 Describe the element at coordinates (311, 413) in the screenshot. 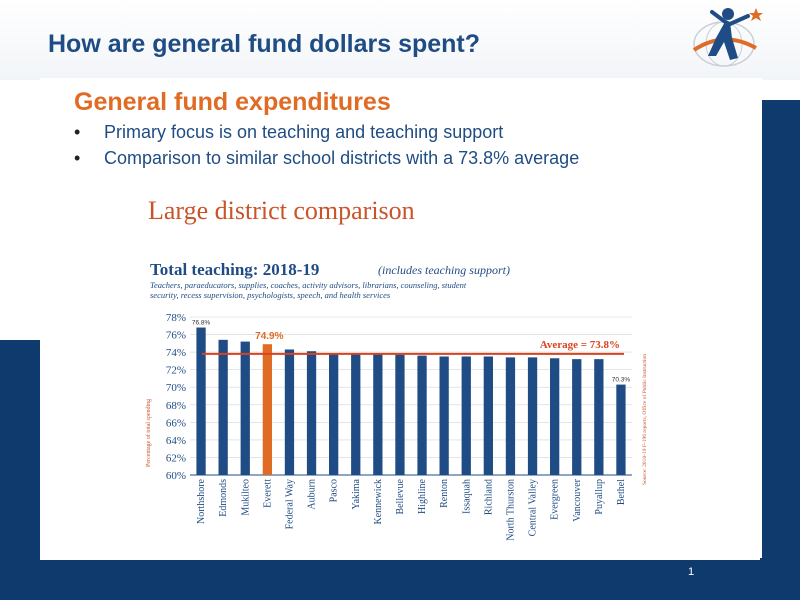

I see `bar-auburn` at that location.